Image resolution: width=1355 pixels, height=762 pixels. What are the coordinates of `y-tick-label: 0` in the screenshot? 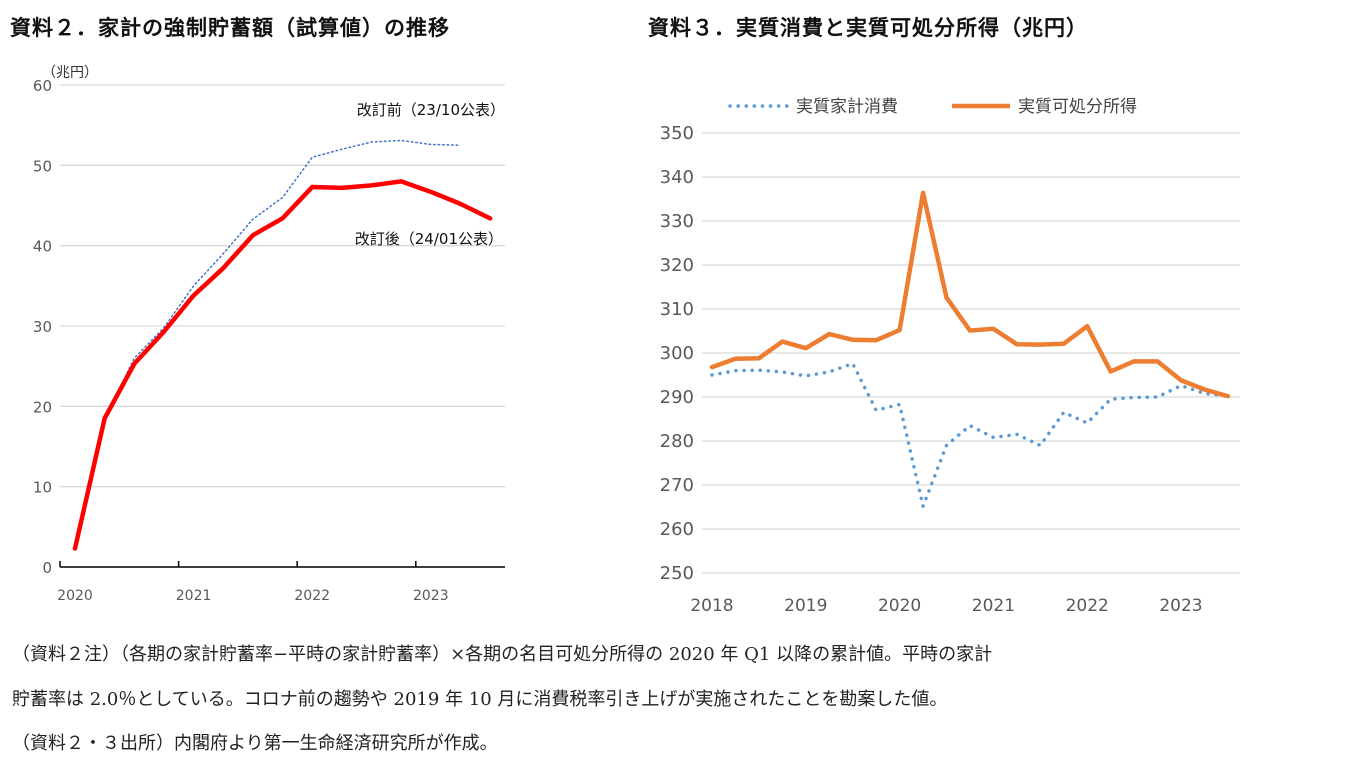 It's located at (47, 568).